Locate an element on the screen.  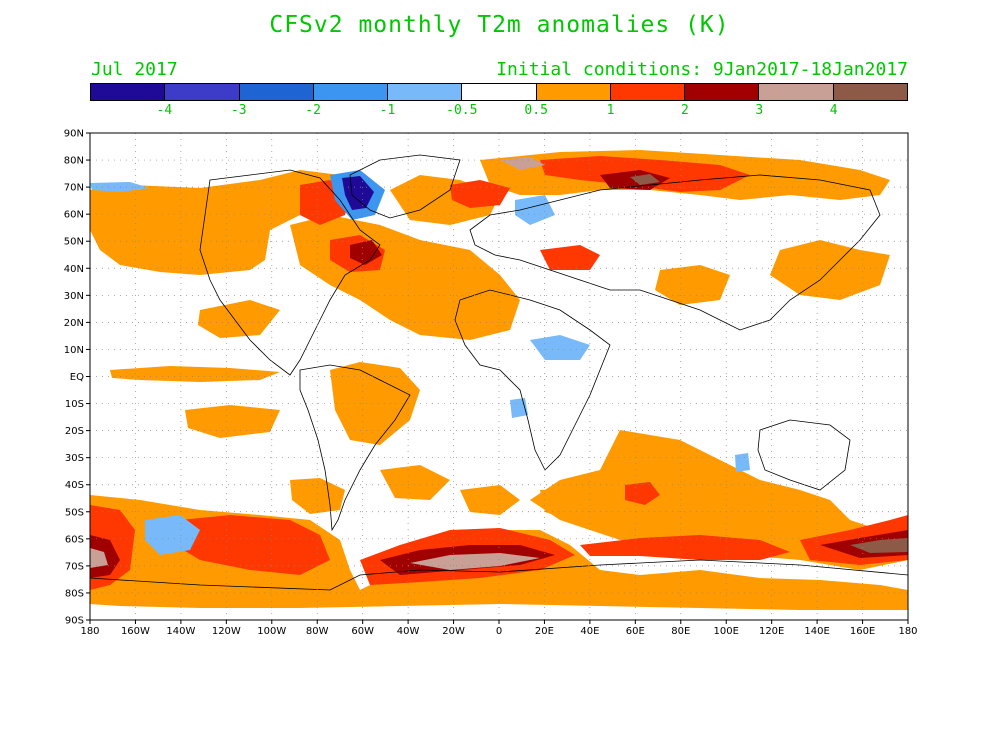
lon-label: 100E is located at coordinates (726, 631).